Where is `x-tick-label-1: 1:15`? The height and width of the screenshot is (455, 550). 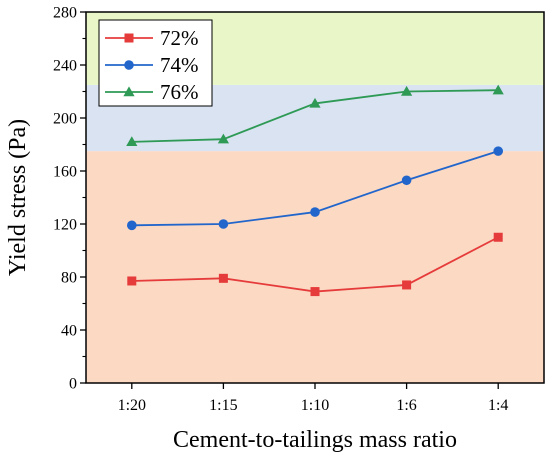 x-tick-label-1: 1:15 is located at coordinates (223, 405).